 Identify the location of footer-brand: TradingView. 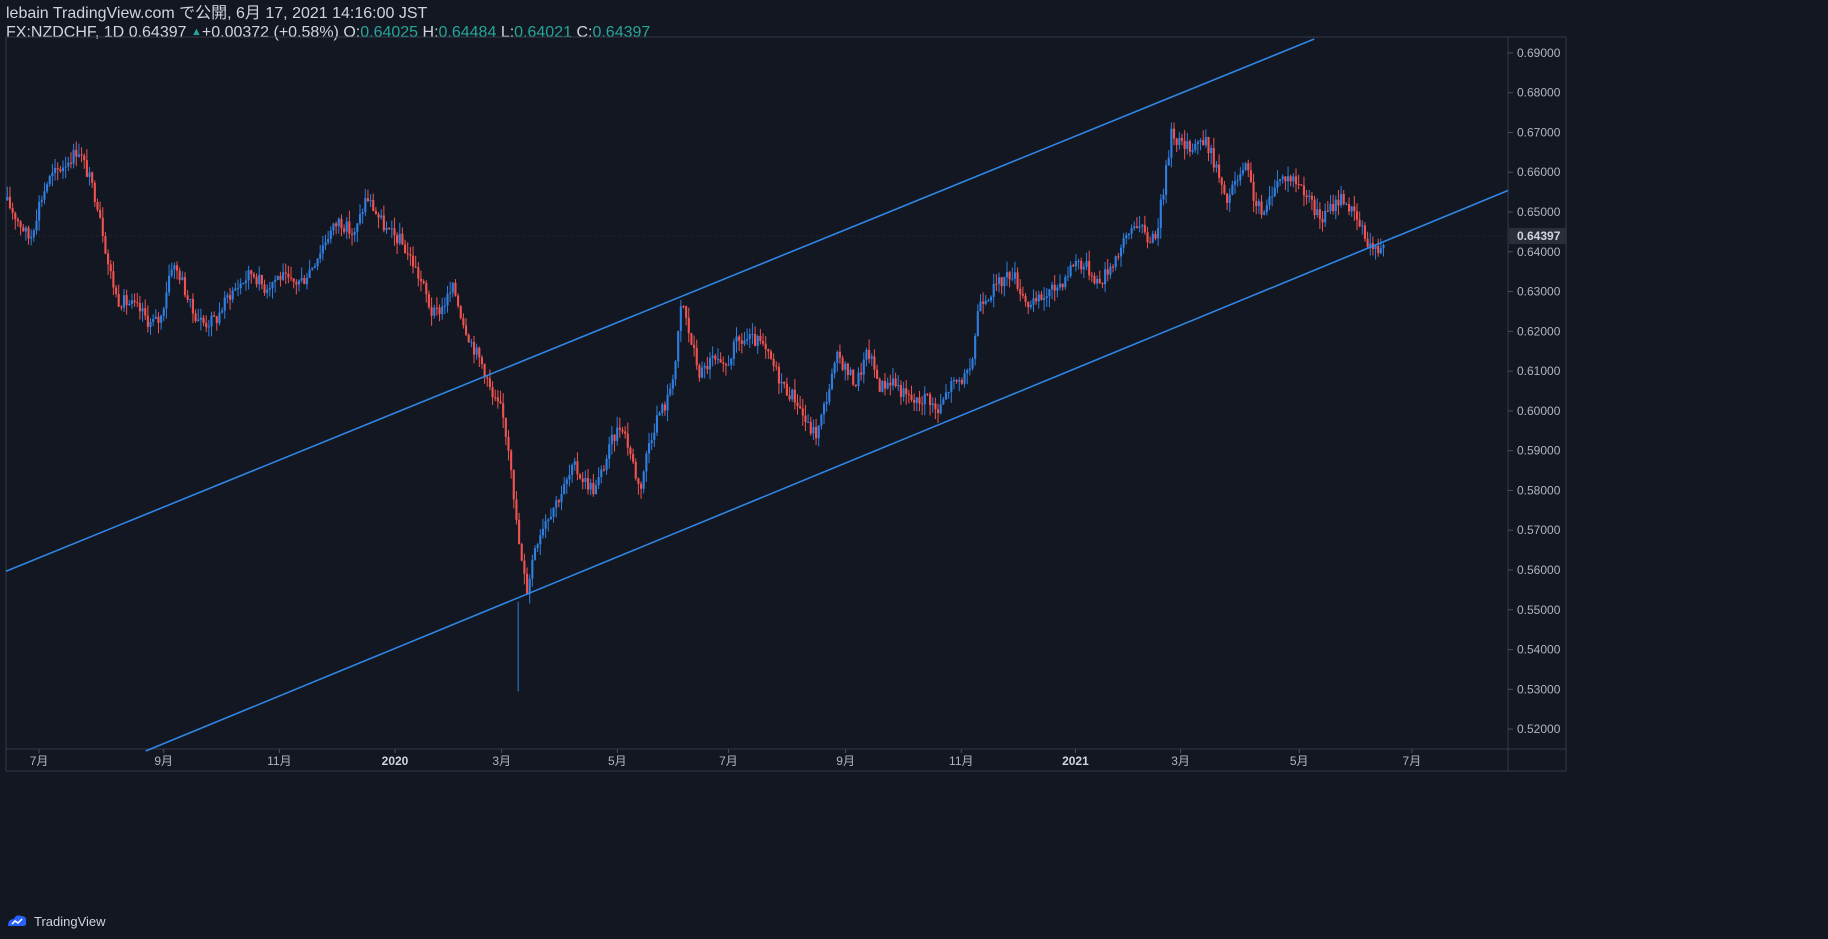
(56, 921).